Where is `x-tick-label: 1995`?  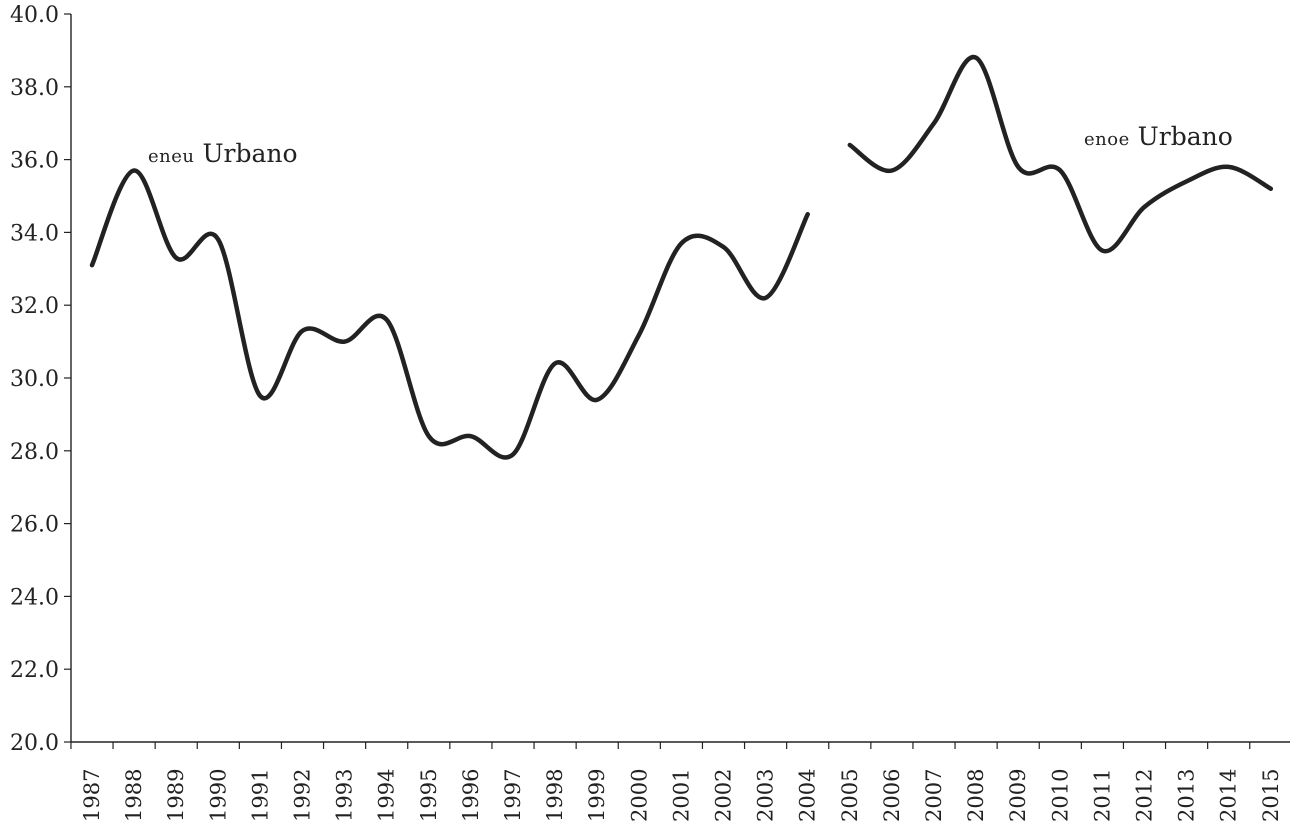 x-tick-label: 1995 is located at coordinates (429, 795).